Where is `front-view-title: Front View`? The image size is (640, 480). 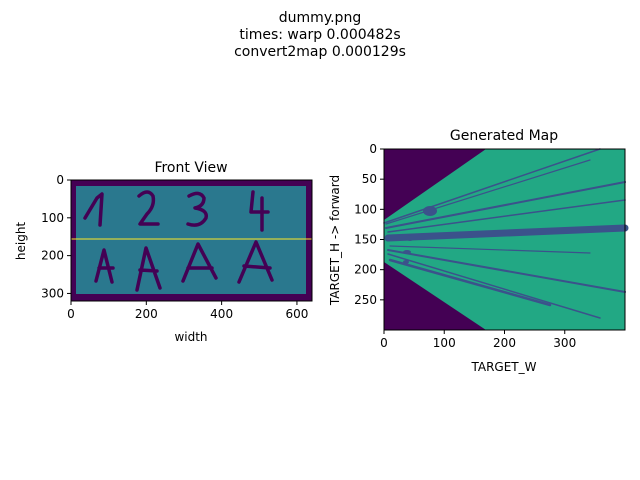
front-view-title: Front View is located at coordinates (190, 168).